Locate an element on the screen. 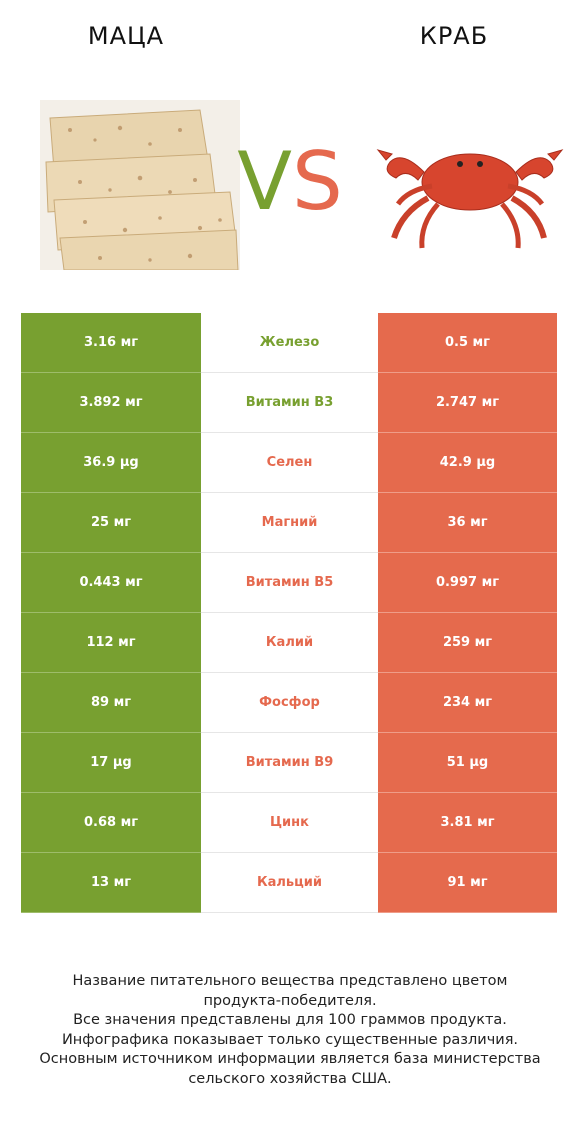  nutrient-label: Калий is located at coordinates (289, 643).